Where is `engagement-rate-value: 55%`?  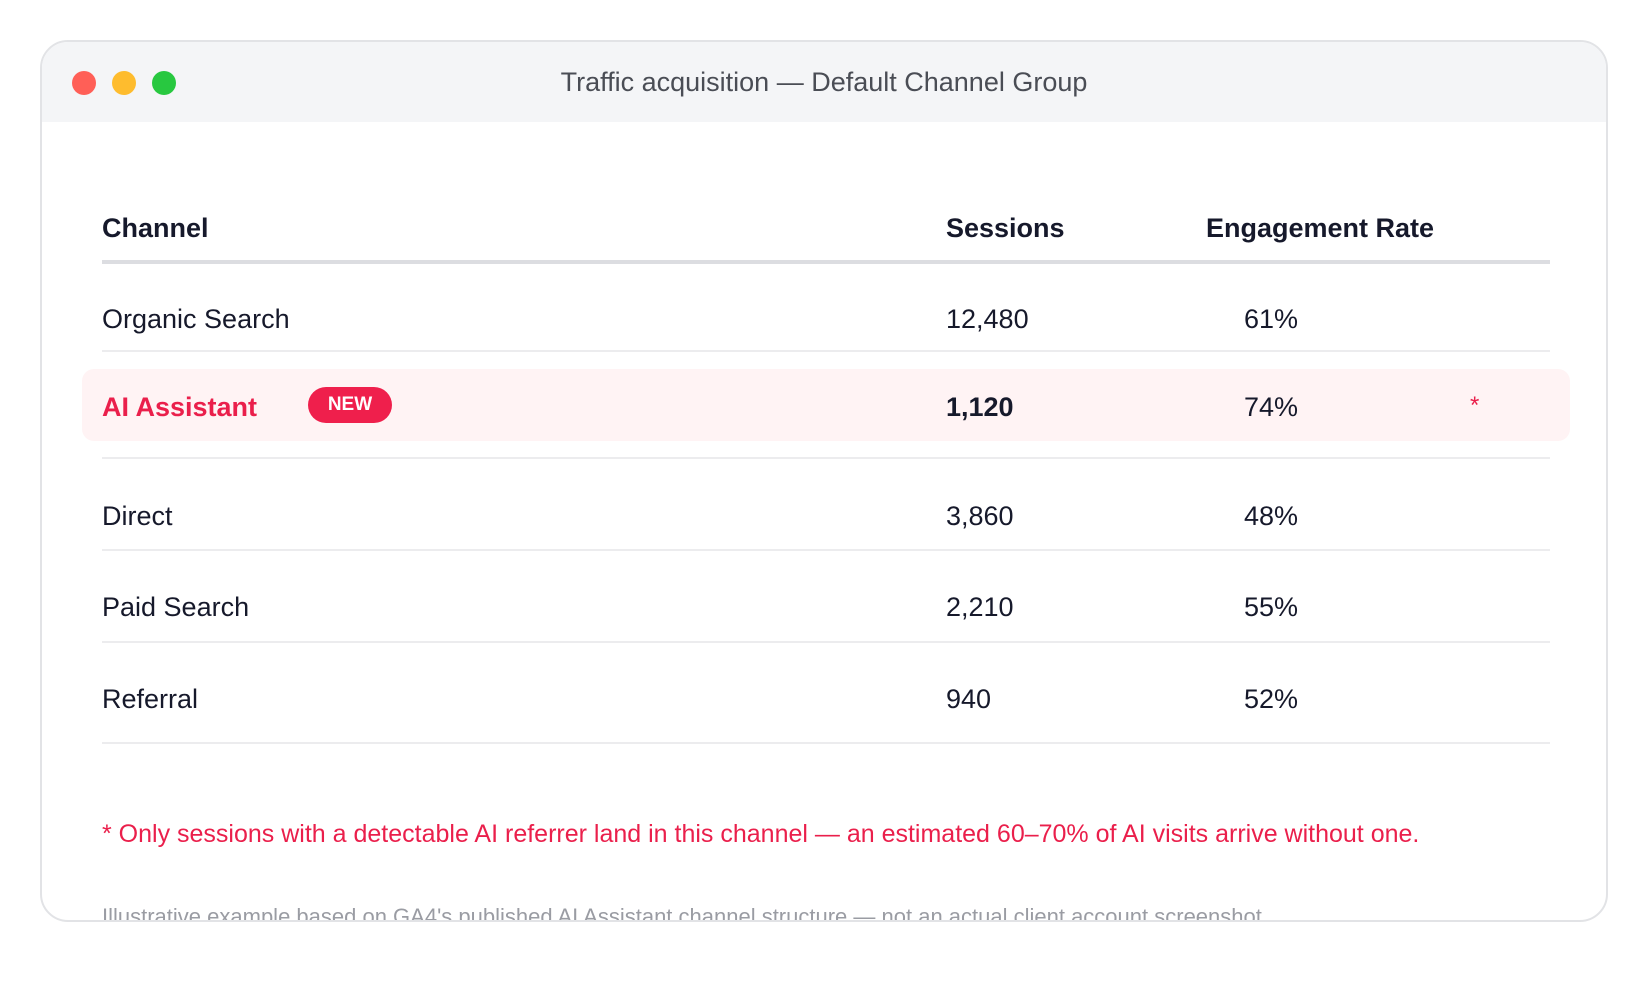 engagement-rate-value: 55% is located at coordinates (1271, 607).